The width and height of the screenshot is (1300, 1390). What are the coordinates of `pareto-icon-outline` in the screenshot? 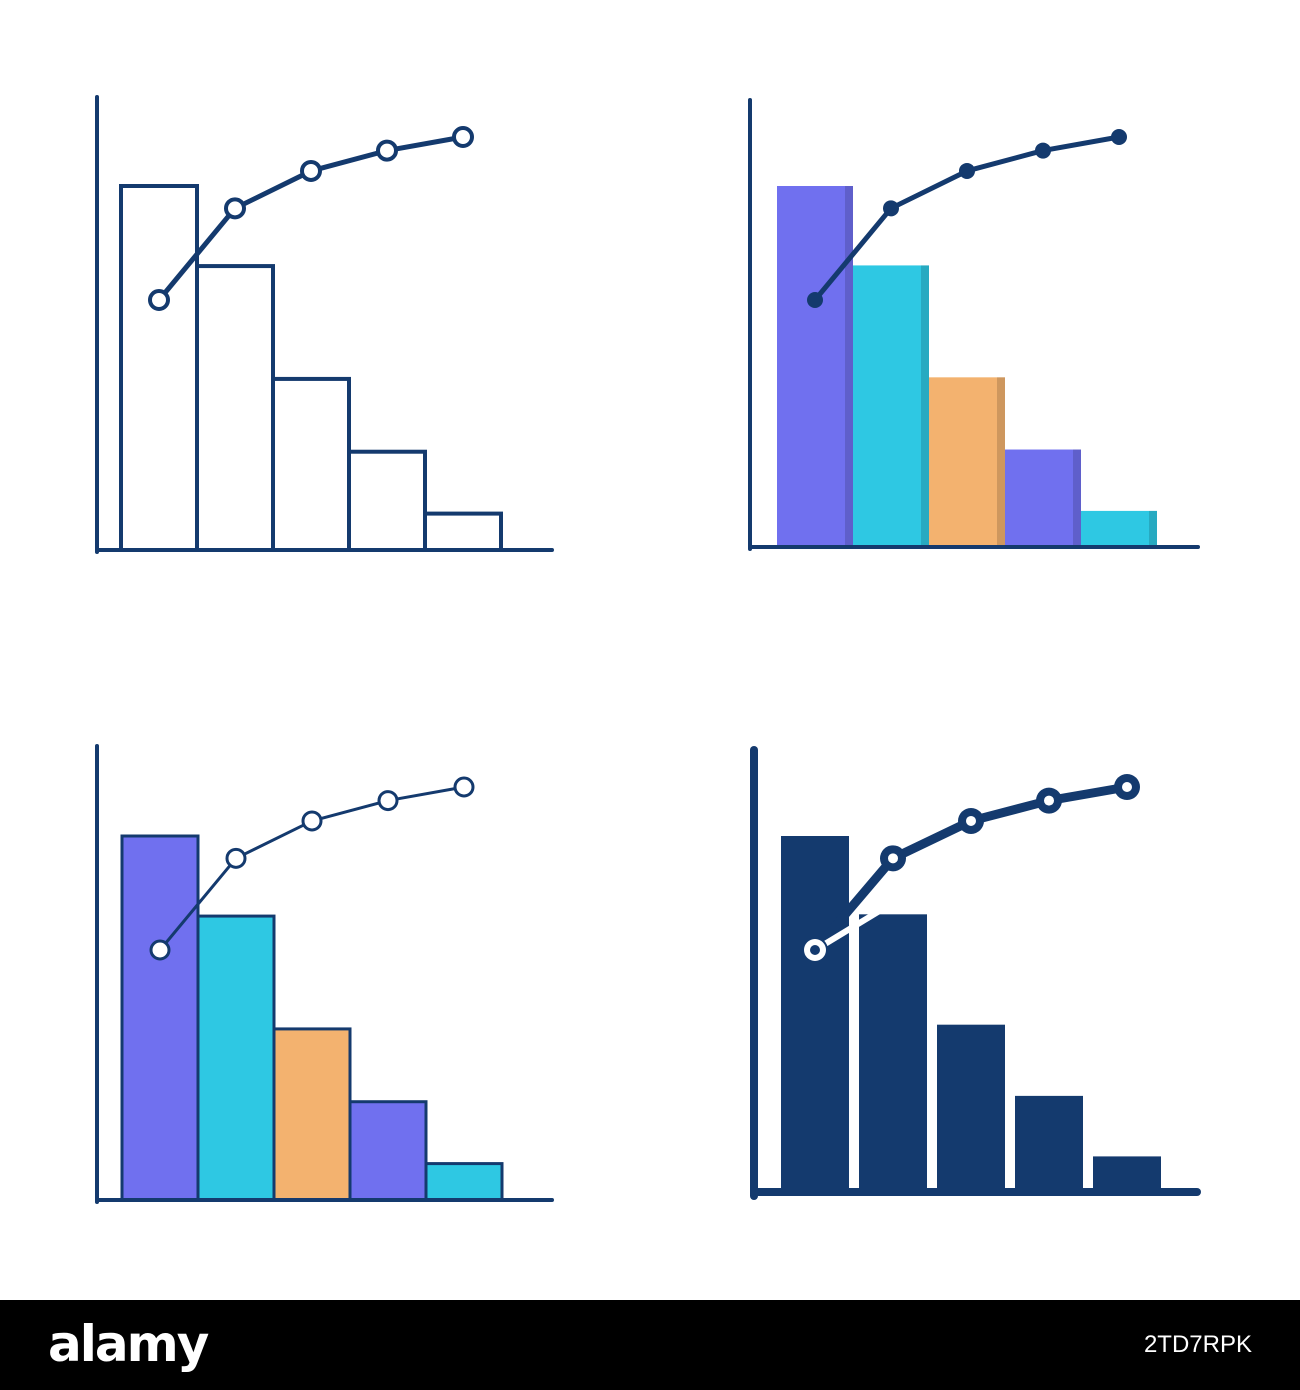 It's located at (324, 324).